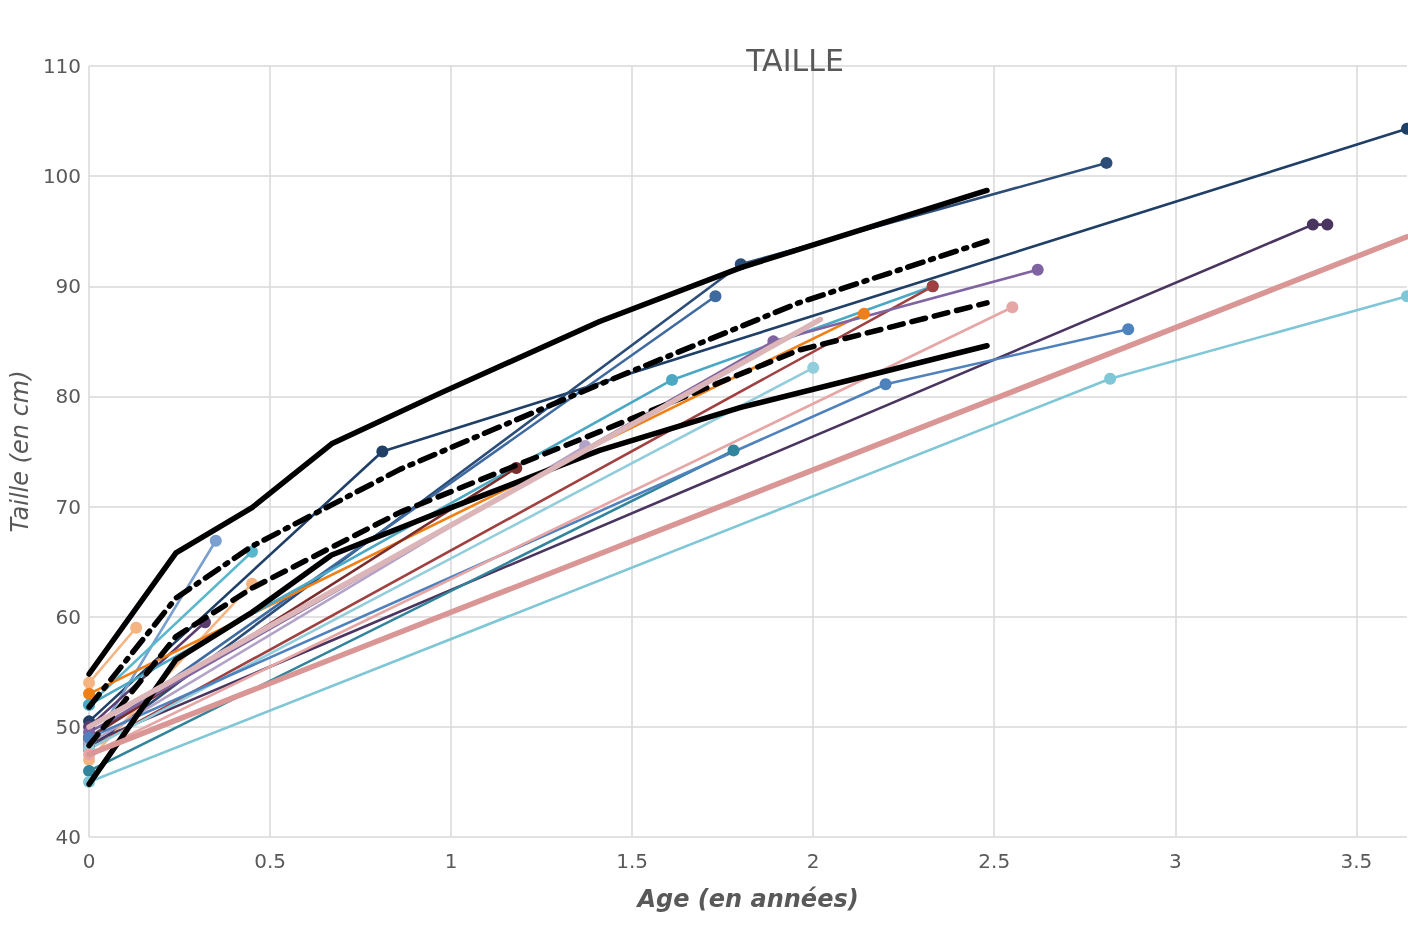  I want to click on x-tick-label: 2, so click(813, 861).